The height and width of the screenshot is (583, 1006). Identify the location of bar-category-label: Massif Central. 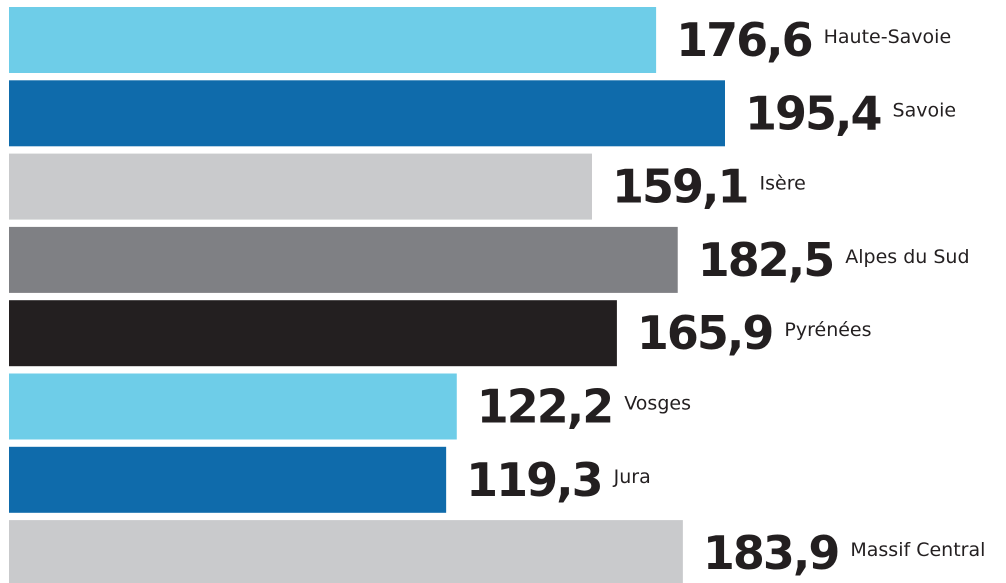
(917, 550).